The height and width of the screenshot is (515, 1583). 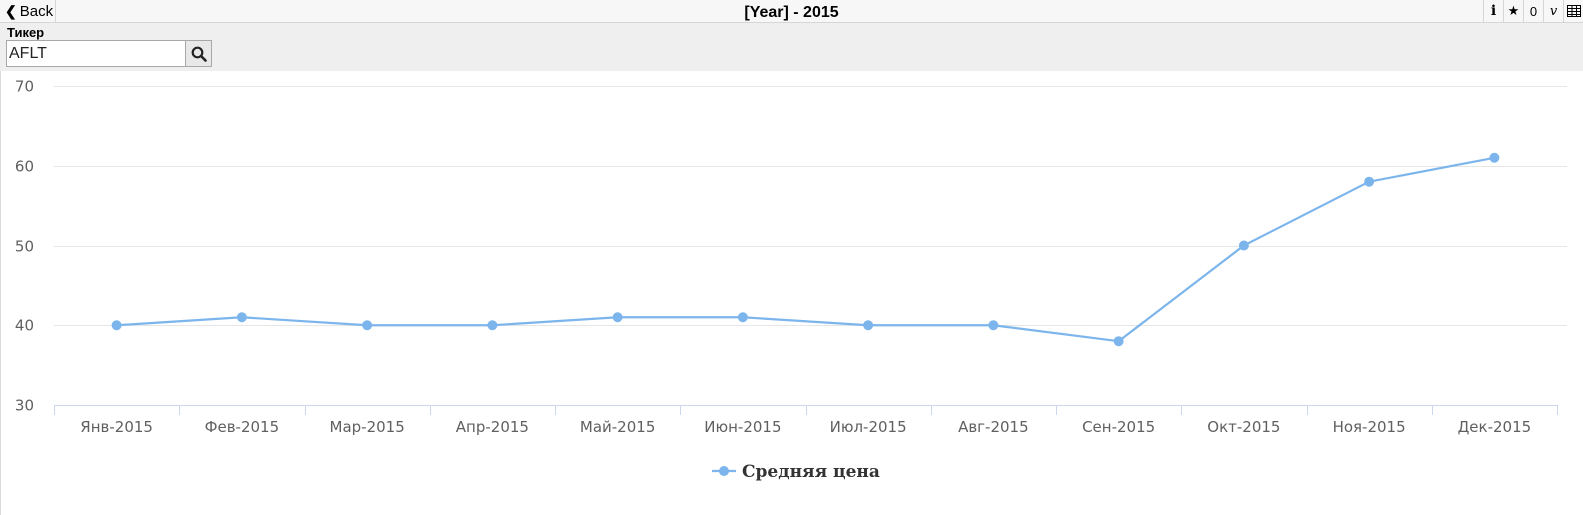 What do you see at coordinates (367, 427) in the screenshot?
I see `x-tick-label: Мар-2015` at bounding box center [367, 427].